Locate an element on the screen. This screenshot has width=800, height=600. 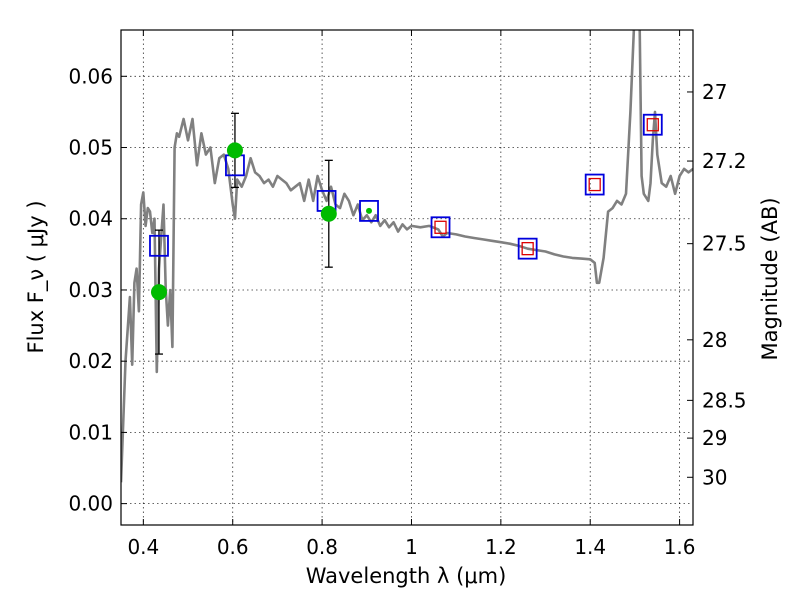
right-tick-label: 27.2 is located at coordinates (724, 161).